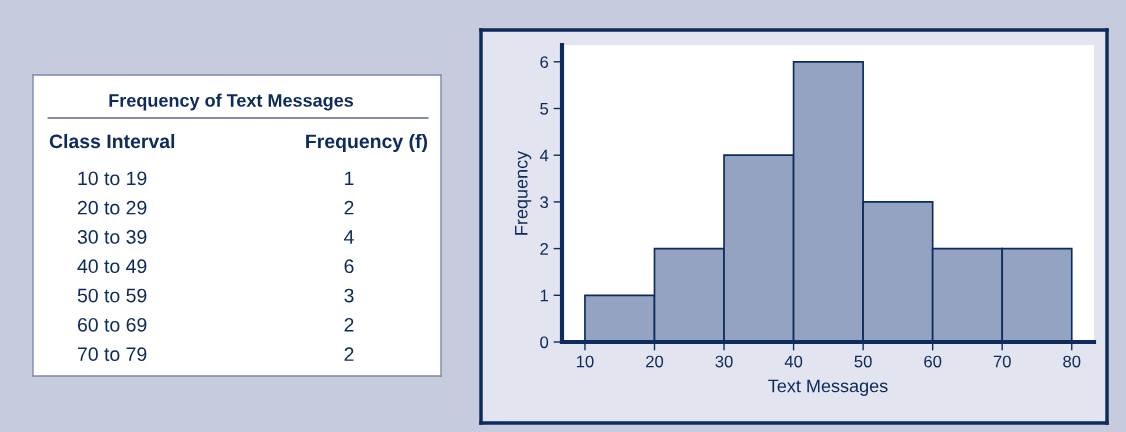  What do you see at coordinates (349, 178) in the screenshot?
I see `data-label: 1` at bounding box center [349, 178].